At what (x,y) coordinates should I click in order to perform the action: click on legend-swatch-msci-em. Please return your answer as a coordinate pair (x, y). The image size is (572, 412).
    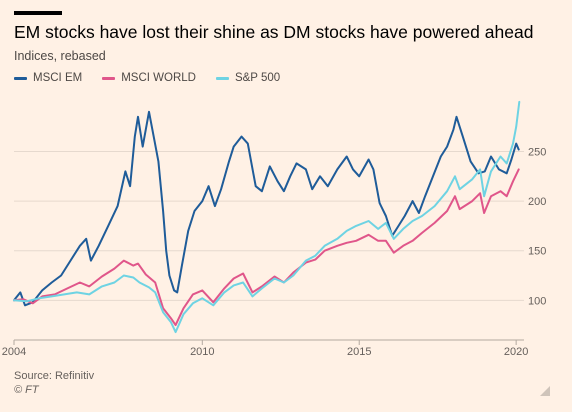
    Looking at the image, I should click on (20, 78).